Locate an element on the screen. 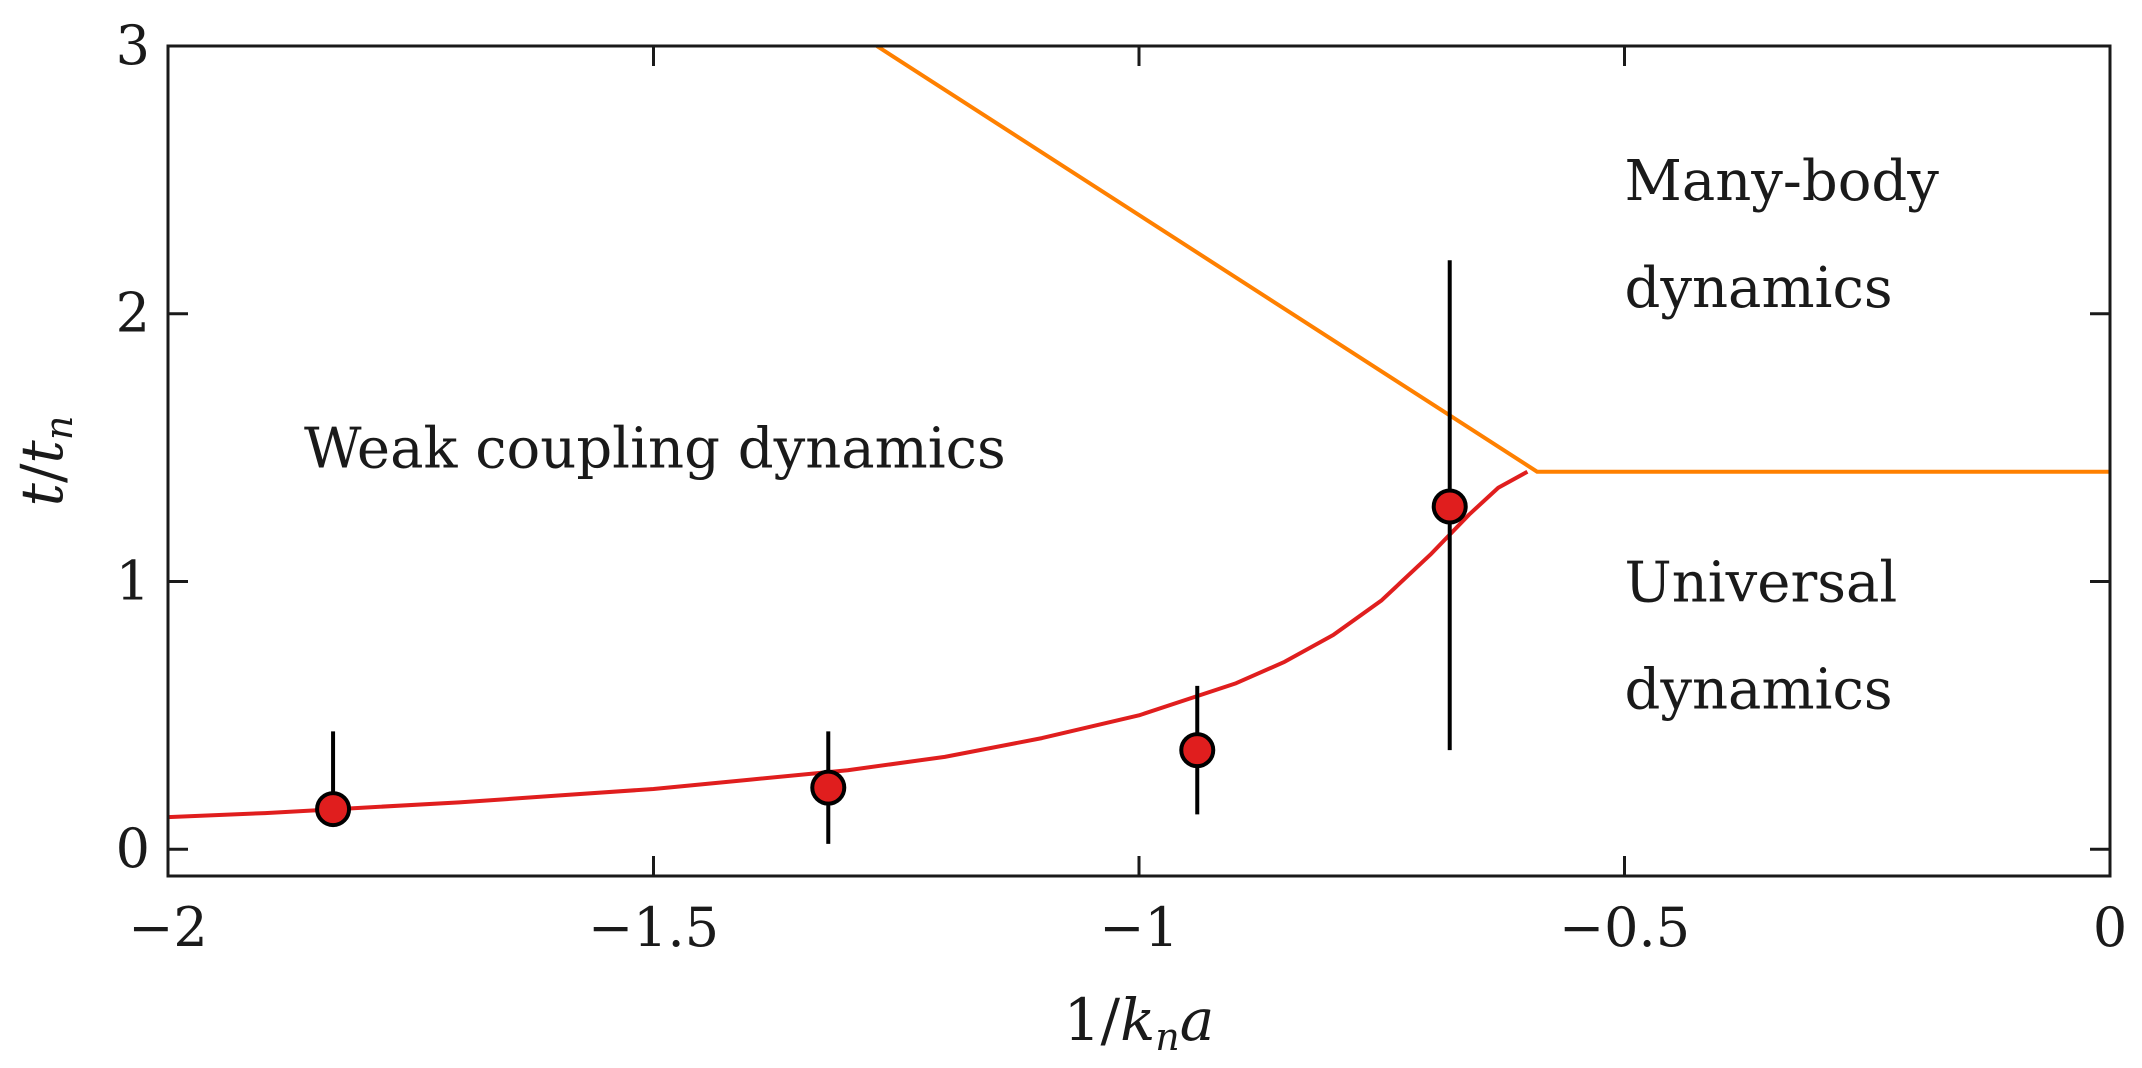 Image resolution: width=2142 pixels, height=1068 pixels. y-axis-label: t/tn is located at coordinates (44, 461).